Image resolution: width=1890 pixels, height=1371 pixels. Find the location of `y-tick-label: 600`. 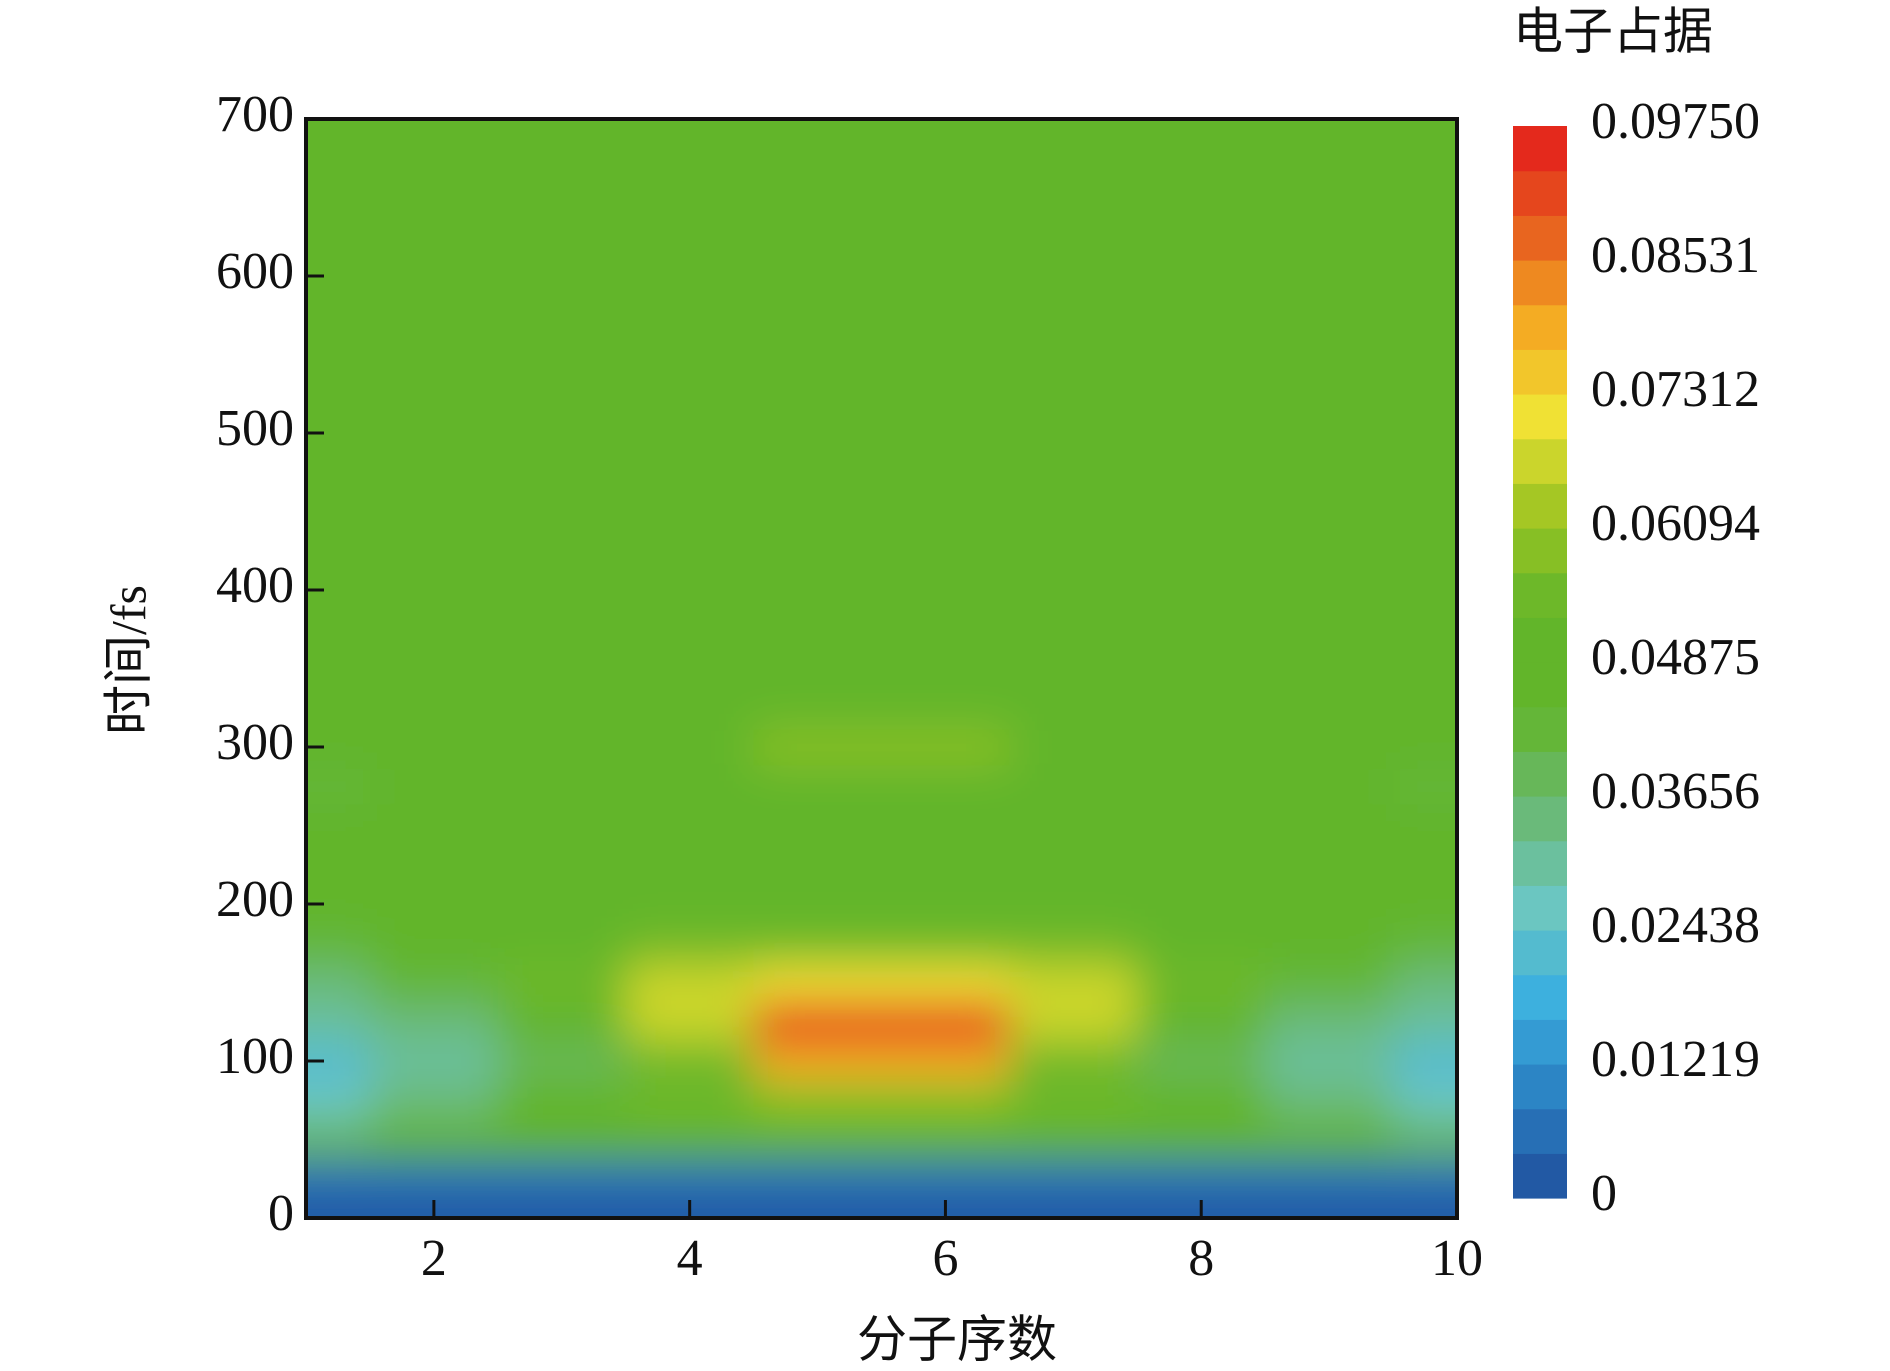

y-tick-label: 600 is located at coordinates (255, 271).